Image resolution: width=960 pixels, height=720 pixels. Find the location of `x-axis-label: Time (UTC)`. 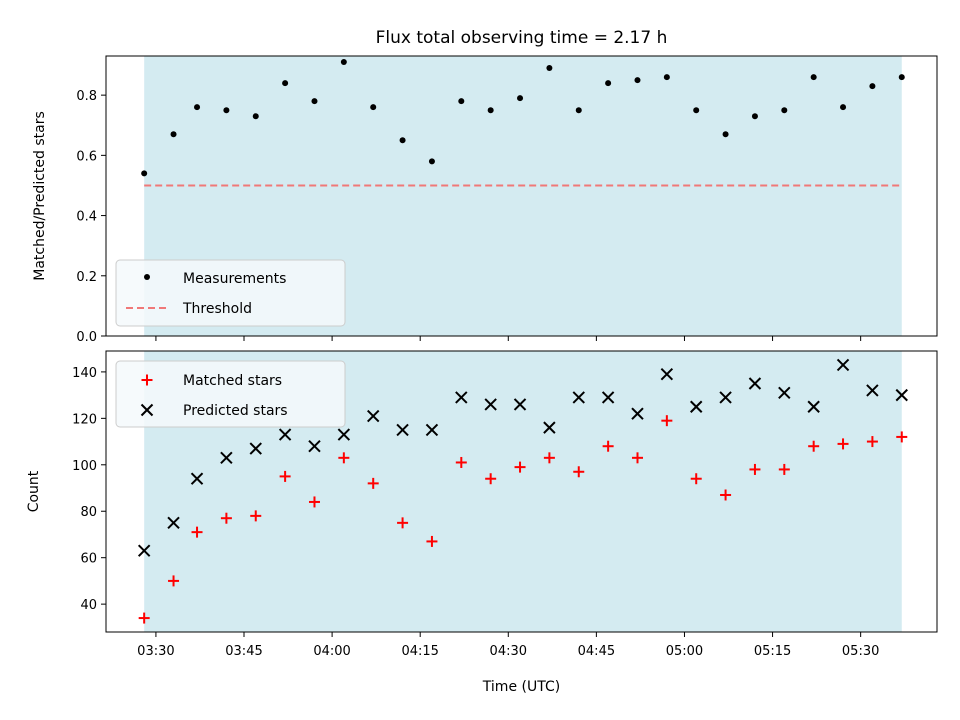

x-axis-label: Time (UTC) is located at coordinates (521, 687).